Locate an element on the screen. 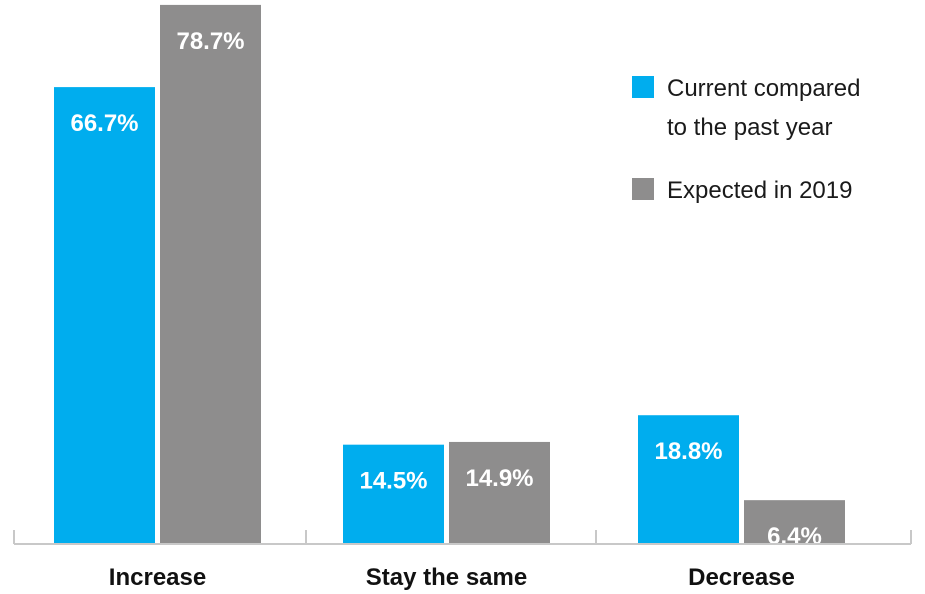  data-label: 6.4% is located at coordinates (794, 536).